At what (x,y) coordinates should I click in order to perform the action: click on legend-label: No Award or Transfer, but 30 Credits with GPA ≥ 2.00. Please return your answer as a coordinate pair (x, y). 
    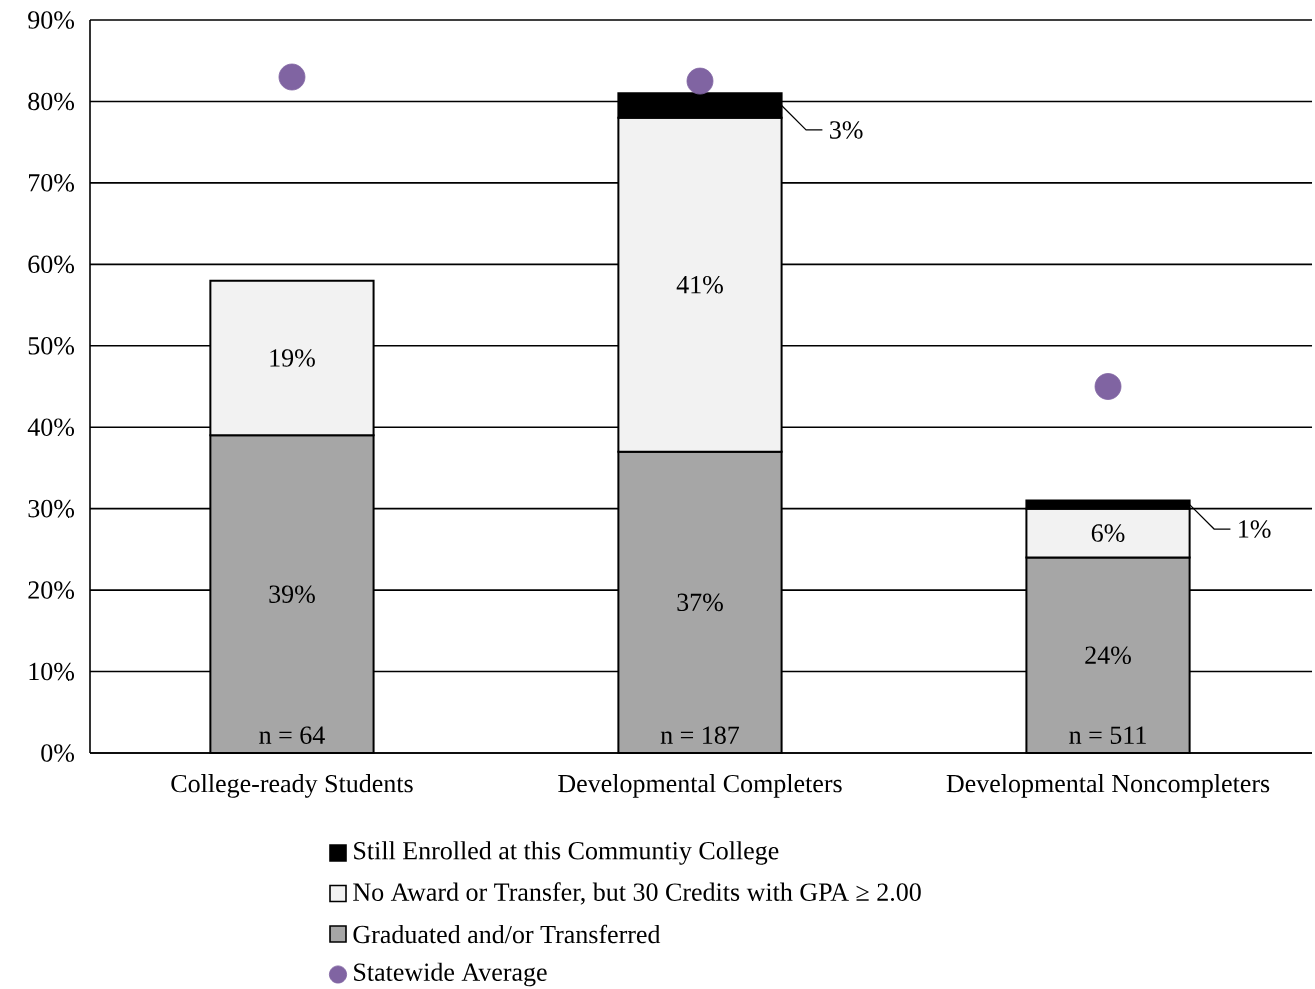
    Looking at the image, I should click on (637, 893).